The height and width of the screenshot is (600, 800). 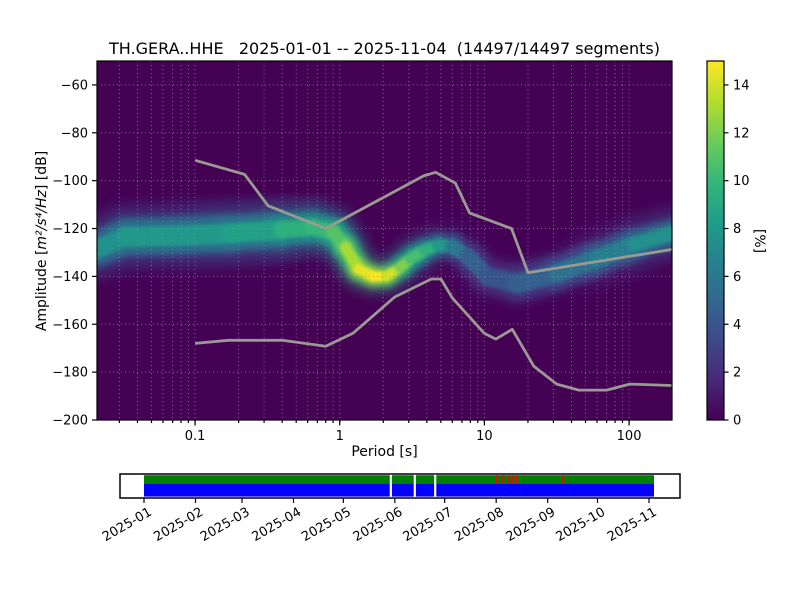 What do you see at coordinates (741, 181) in the screenshot?
I see `colorbar-tick-label: 10` at bounding box center [741, 181].